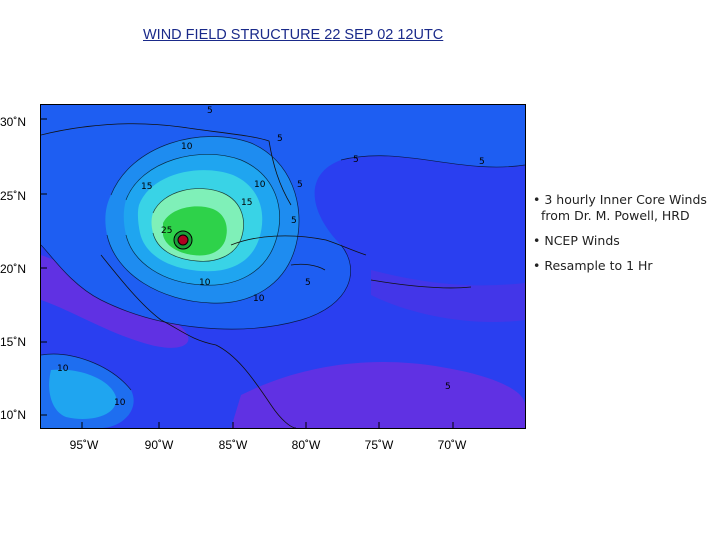  What do you see at coordinates (306, 445) in the screenshot?
I see `lon-label: 80˚W` at bounding box center [306, 445].